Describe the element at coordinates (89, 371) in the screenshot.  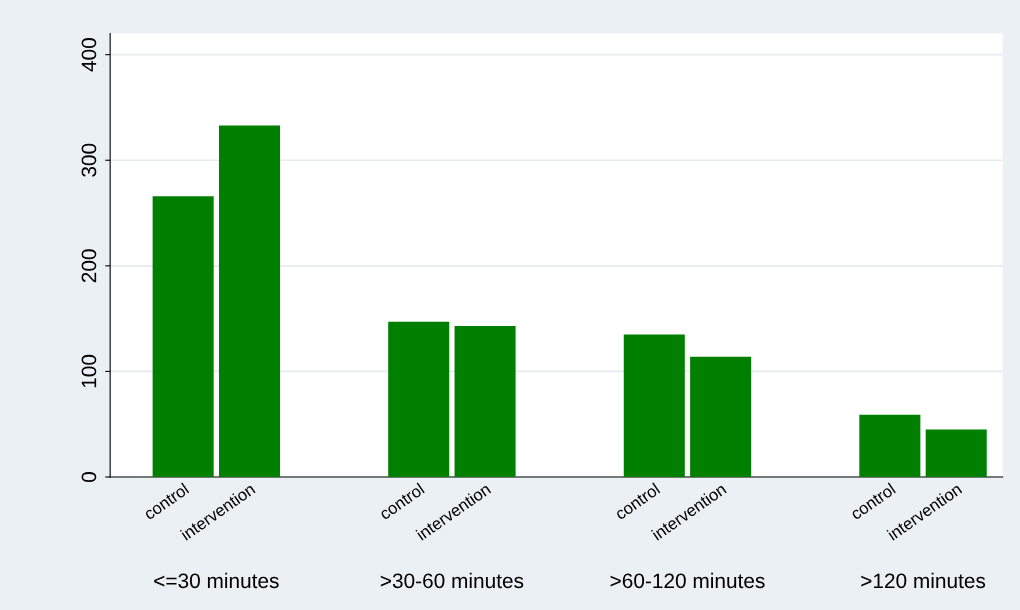
I see `y-tick-label: 100` at that location.